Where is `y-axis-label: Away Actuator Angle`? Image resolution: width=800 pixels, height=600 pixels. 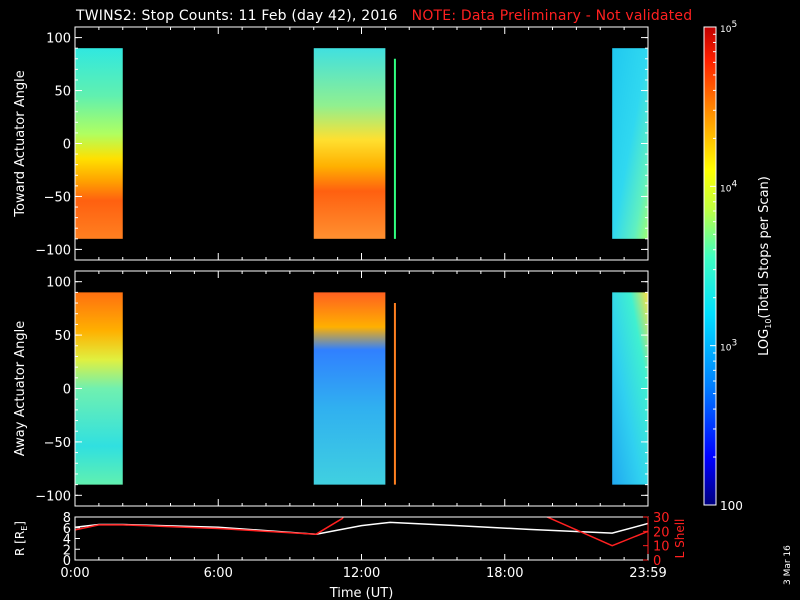 y-axis-label: Away Actuator Angle is located at coordinates (20, 388).